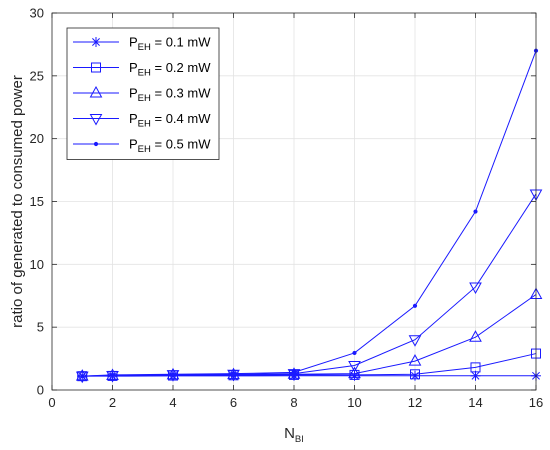 This screenshot has height=450, width=550. I want to click on x-axis-label: NBI, so click(294, 435).